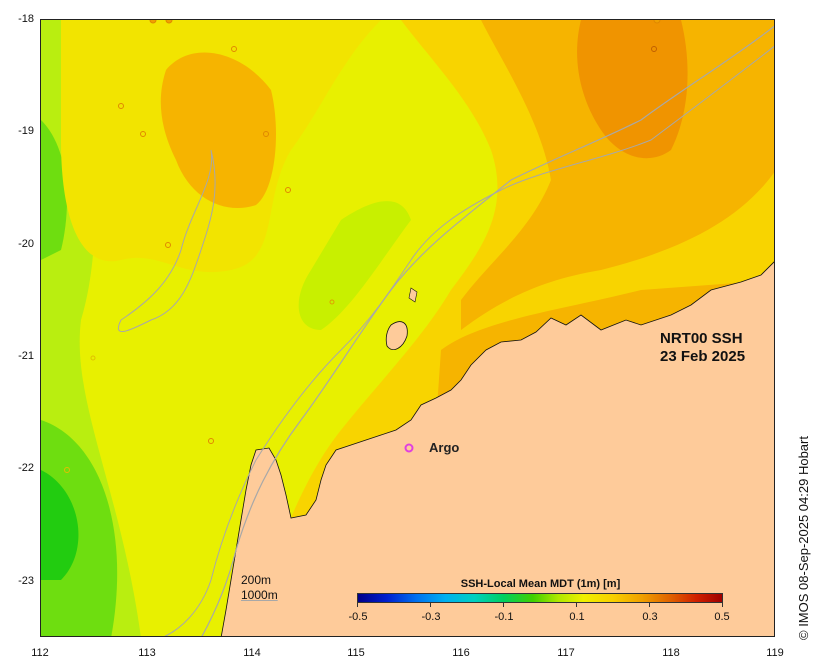 This screenshot has width=819, height=672. Describe the element at coordinates (218, 130) in the screenshot. I see `ssh-contour-north-eddy` at that location.